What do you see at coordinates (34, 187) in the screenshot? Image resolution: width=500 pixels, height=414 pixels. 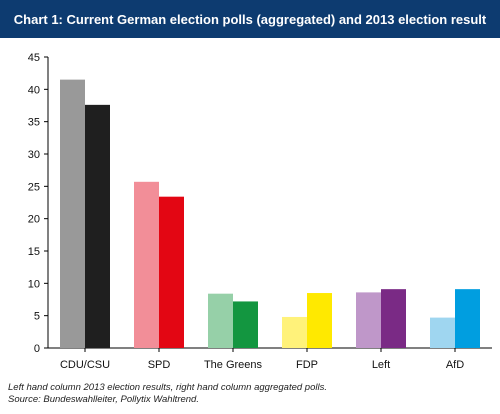 I see `y-tick-label-25: 25` at bounding box center [34, 187].